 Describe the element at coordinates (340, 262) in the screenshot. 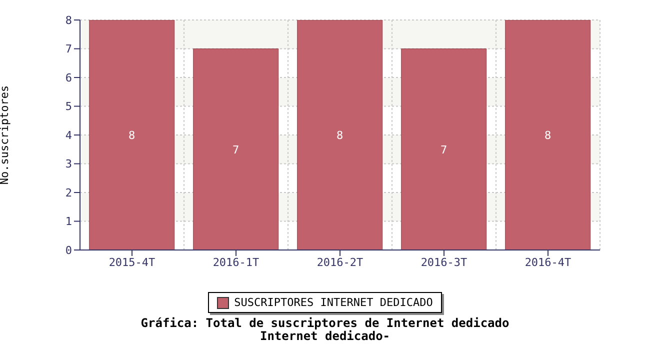

I see `x-tick-label: 2016-2T` at that location.